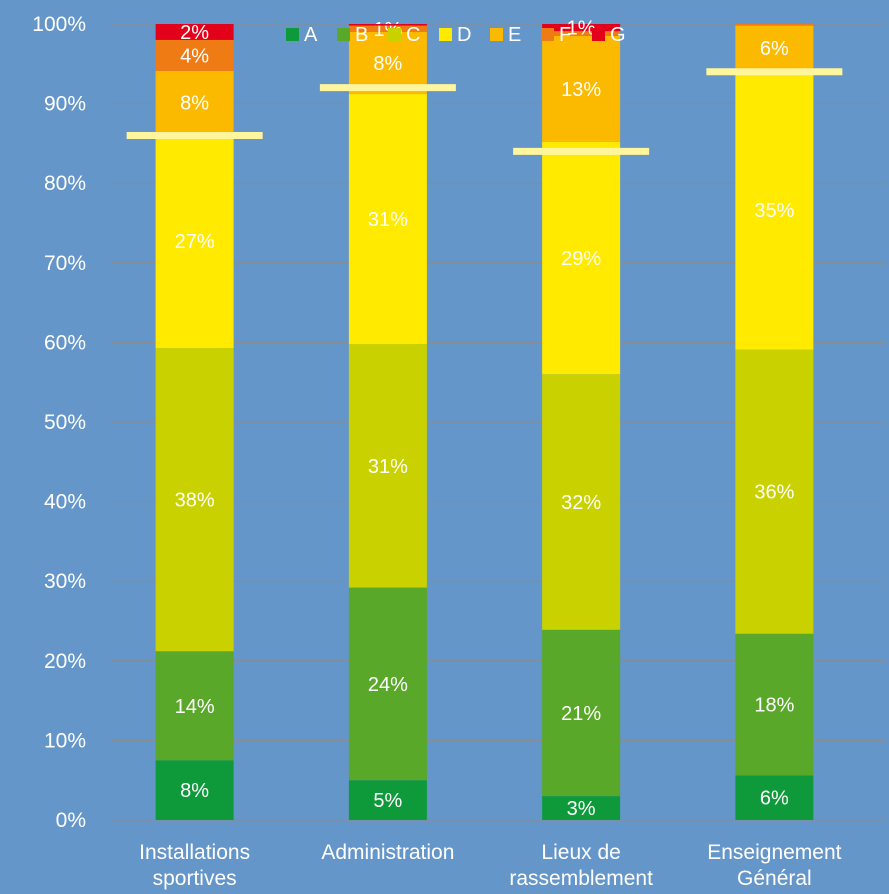 The height and width of the screenshot is (894, 889). Describe the element at coordinates (65, 581) in the screenshot. I see `y-tick-label: 30%` at that location.